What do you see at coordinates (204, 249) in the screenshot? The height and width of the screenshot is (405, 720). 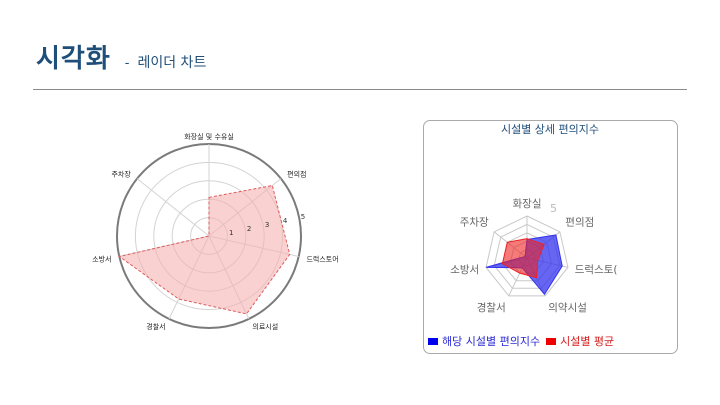 I see `radar-series-area` at bounding box center [204, 249].